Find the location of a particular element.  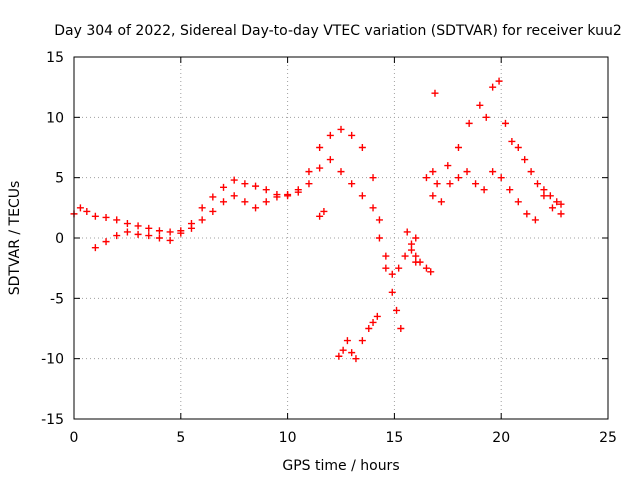

y-tick-label: 5 is located at coordinates (59, 179).